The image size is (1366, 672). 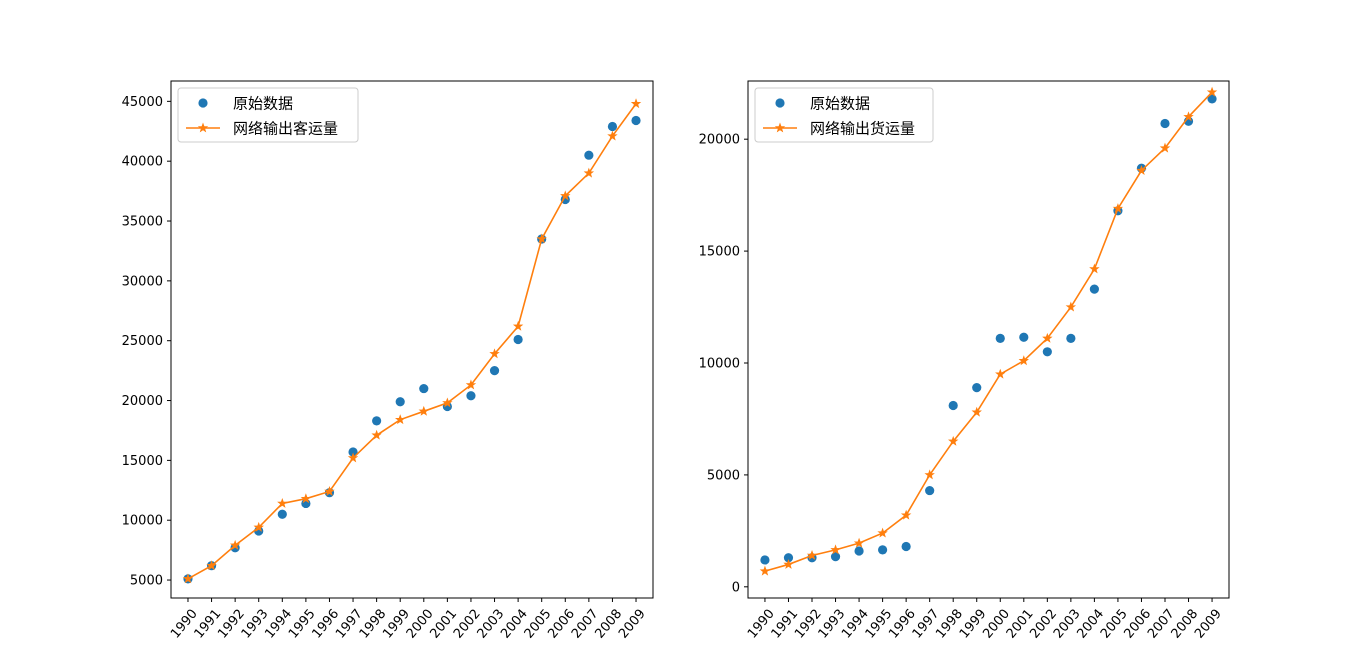 I want to click on x-tick-label: 2009, so click(x=632, y=624).